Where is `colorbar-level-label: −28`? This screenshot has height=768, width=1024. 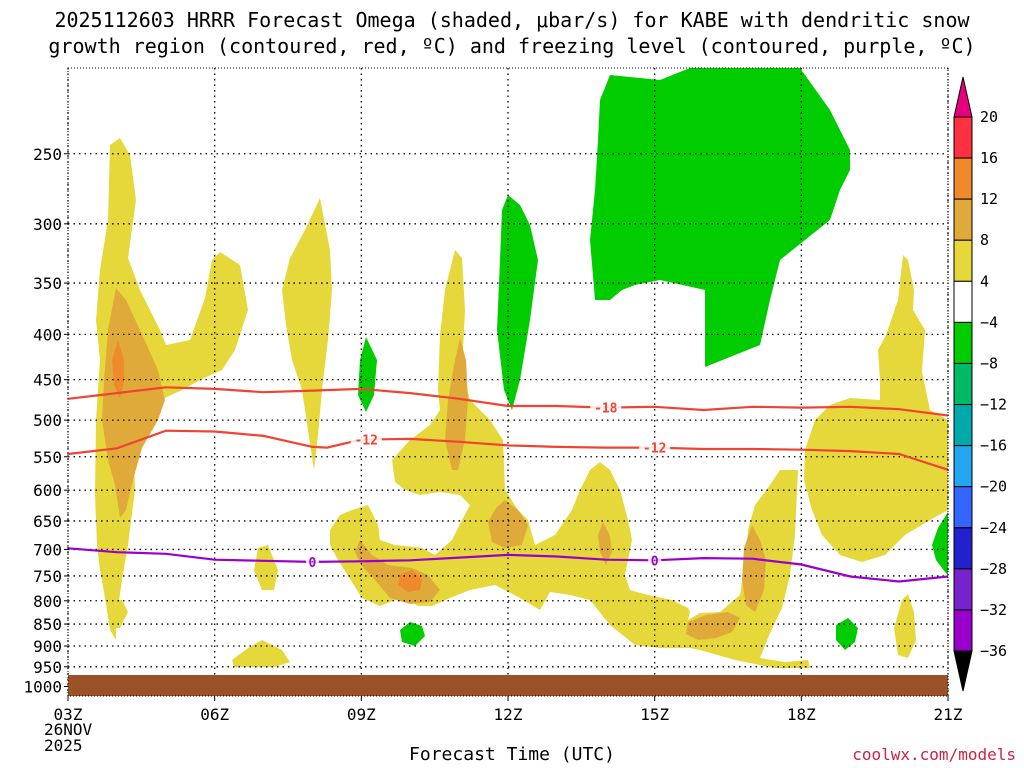 colorbar-level-label: −28 is located at coordinates (993, 569).